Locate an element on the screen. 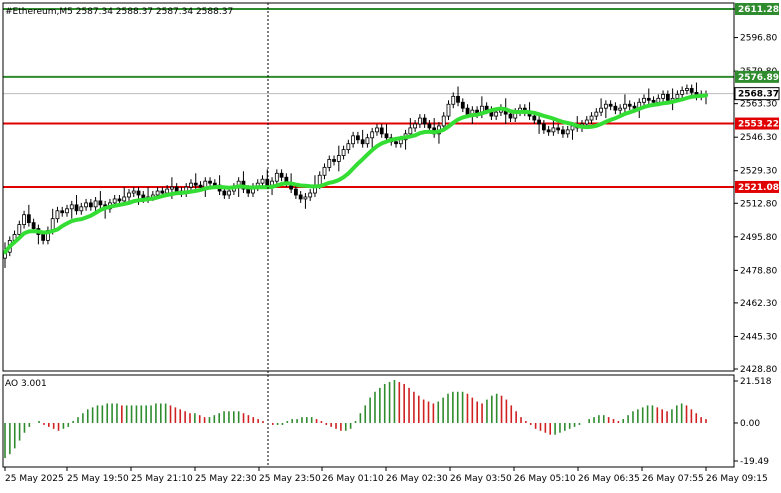 Image resolution: width=781 pixels, height=493 pixels. level-tag-label: 2611.28 is located at coordinates (758, 10).